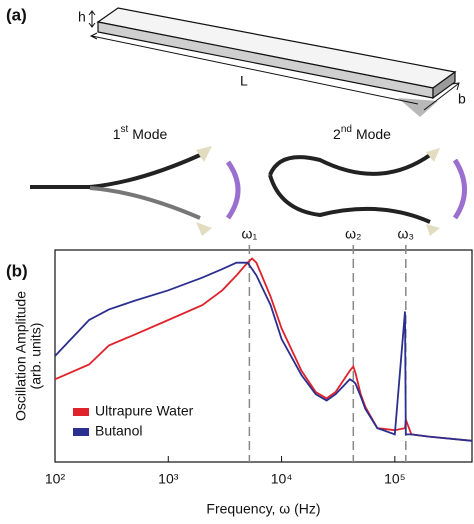  What do you see at coordinates (145, 203) in the screenshot?
I see `mode1-down` at bounding box center [145, 203].